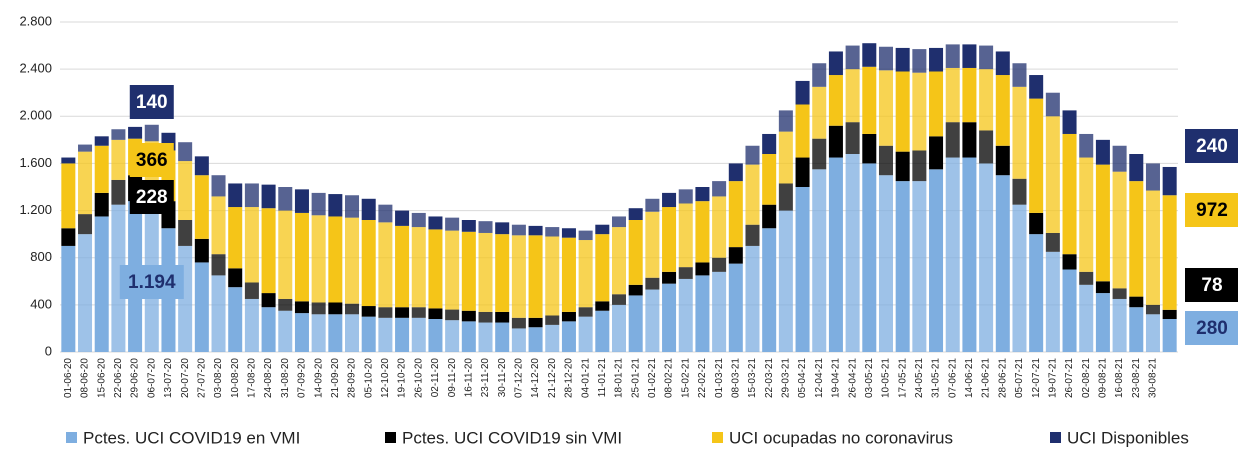  Describe the element at coordinates (1002, 378) in the screenshot. I see `x-tick-label: 28-06-21` at that location.